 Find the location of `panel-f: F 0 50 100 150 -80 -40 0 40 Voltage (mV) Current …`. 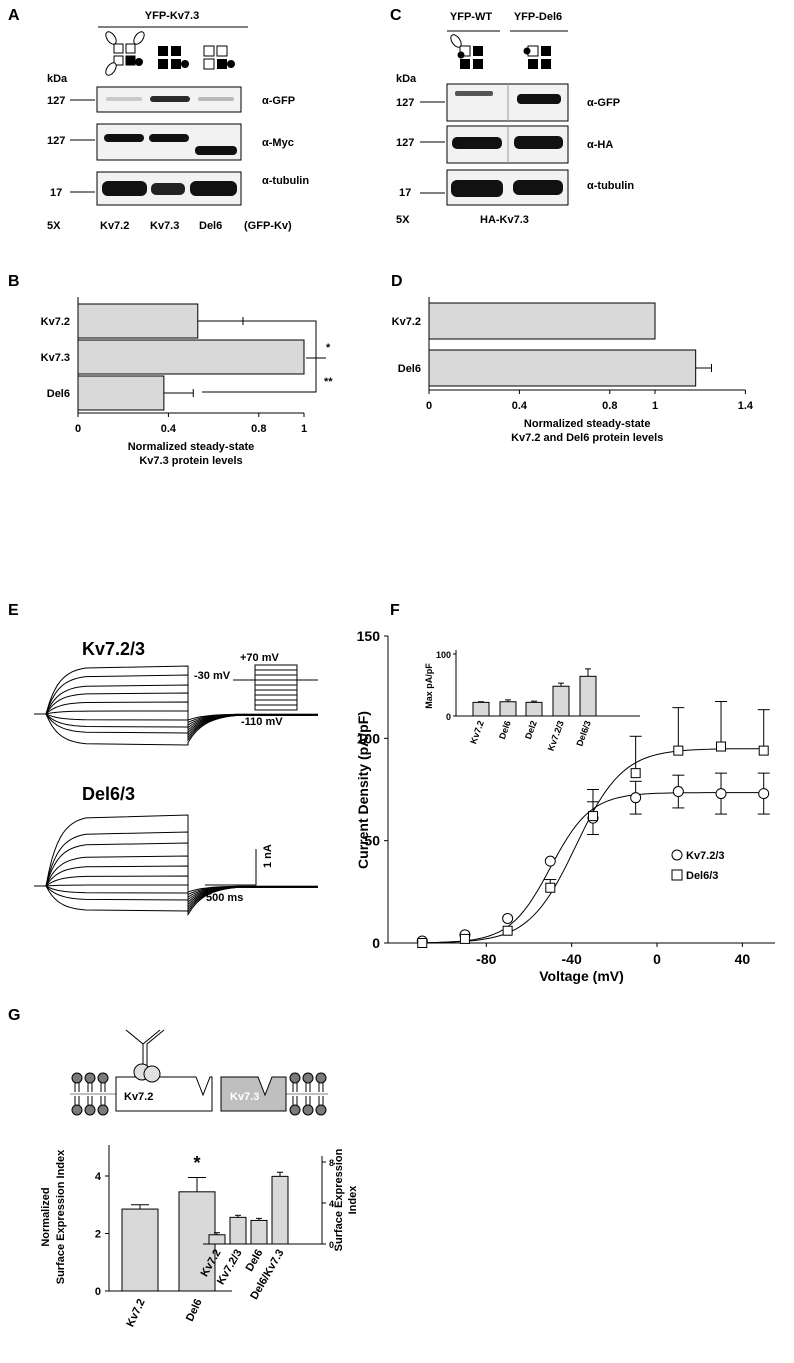

panel-f: F 0 50 100 150 -80 -40 0 40 Voltage (mV) Current … is located at coordinates (565, 793).